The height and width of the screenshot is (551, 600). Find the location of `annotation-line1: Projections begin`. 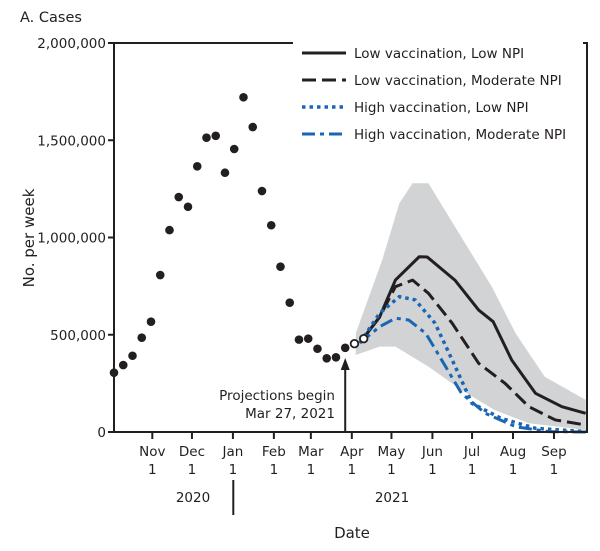

annotation-line1: Projections begin is located at coordinates (277, 396).